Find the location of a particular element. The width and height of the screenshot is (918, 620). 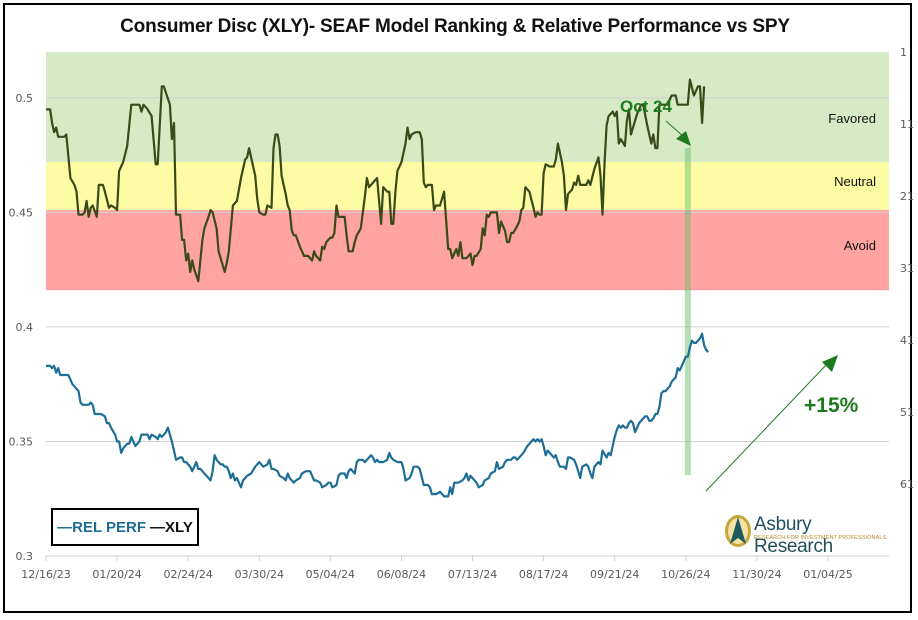

y-left-tick-label: 0.35 is located at coordinates (21, 441).